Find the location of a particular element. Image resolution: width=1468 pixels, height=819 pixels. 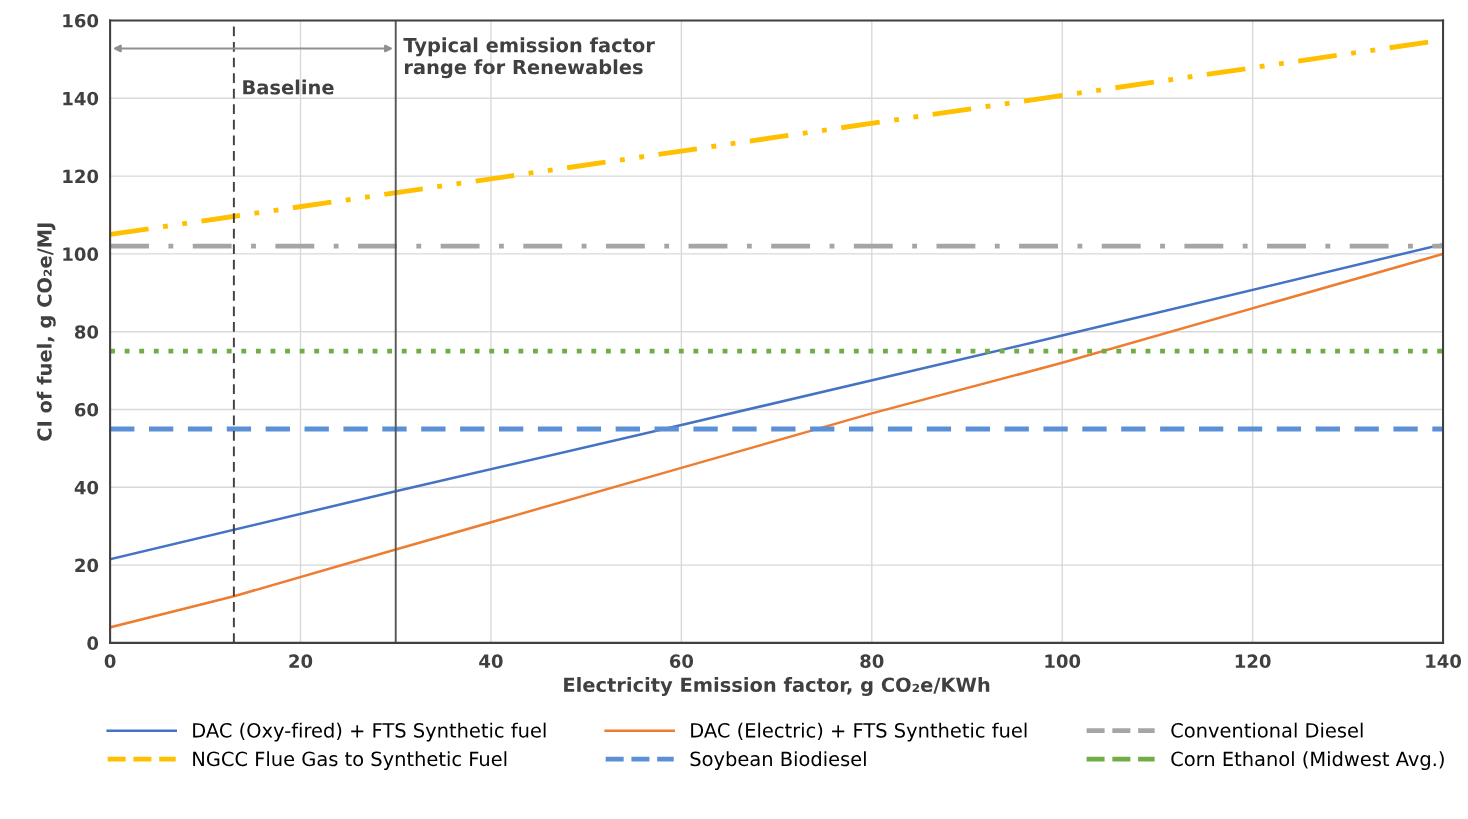

y-tick-label: 0 is located at coordinates (93, 643).